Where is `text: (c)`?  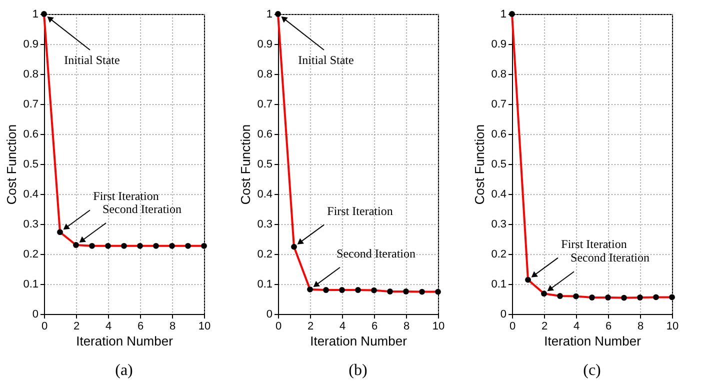 text: (c) is located at coordinates (592, 370).